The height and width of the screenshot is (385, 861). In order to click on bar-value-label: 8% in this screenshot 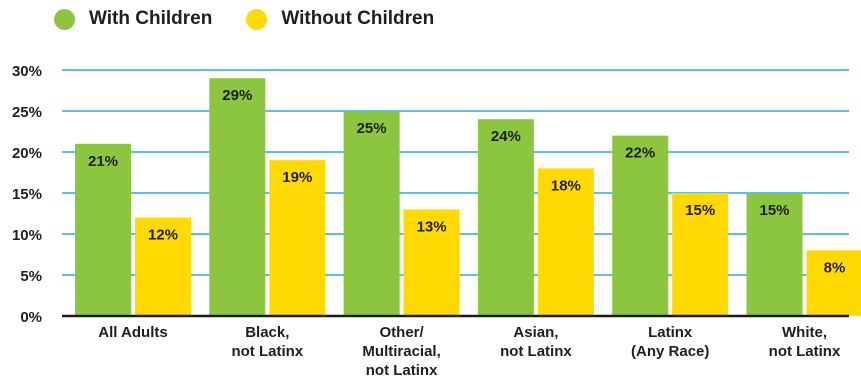, I will do `click(835, 267)`.